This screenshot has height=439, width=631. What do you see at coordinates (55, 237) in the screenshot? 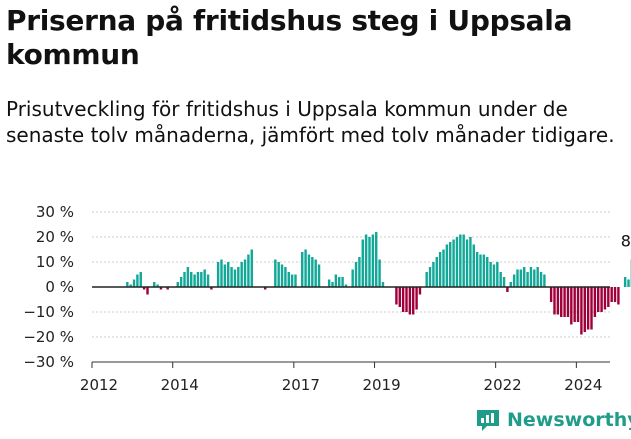
I see `y-tick-label: 20 %` at bounding box center [55, 237].